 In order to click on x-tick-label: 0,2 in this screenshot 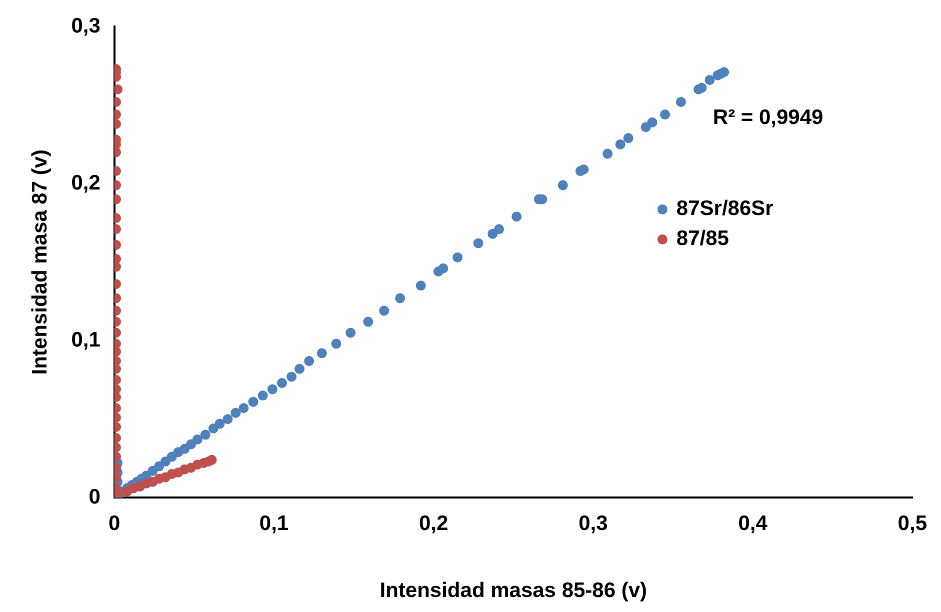, I will do `click(433, 523)`.